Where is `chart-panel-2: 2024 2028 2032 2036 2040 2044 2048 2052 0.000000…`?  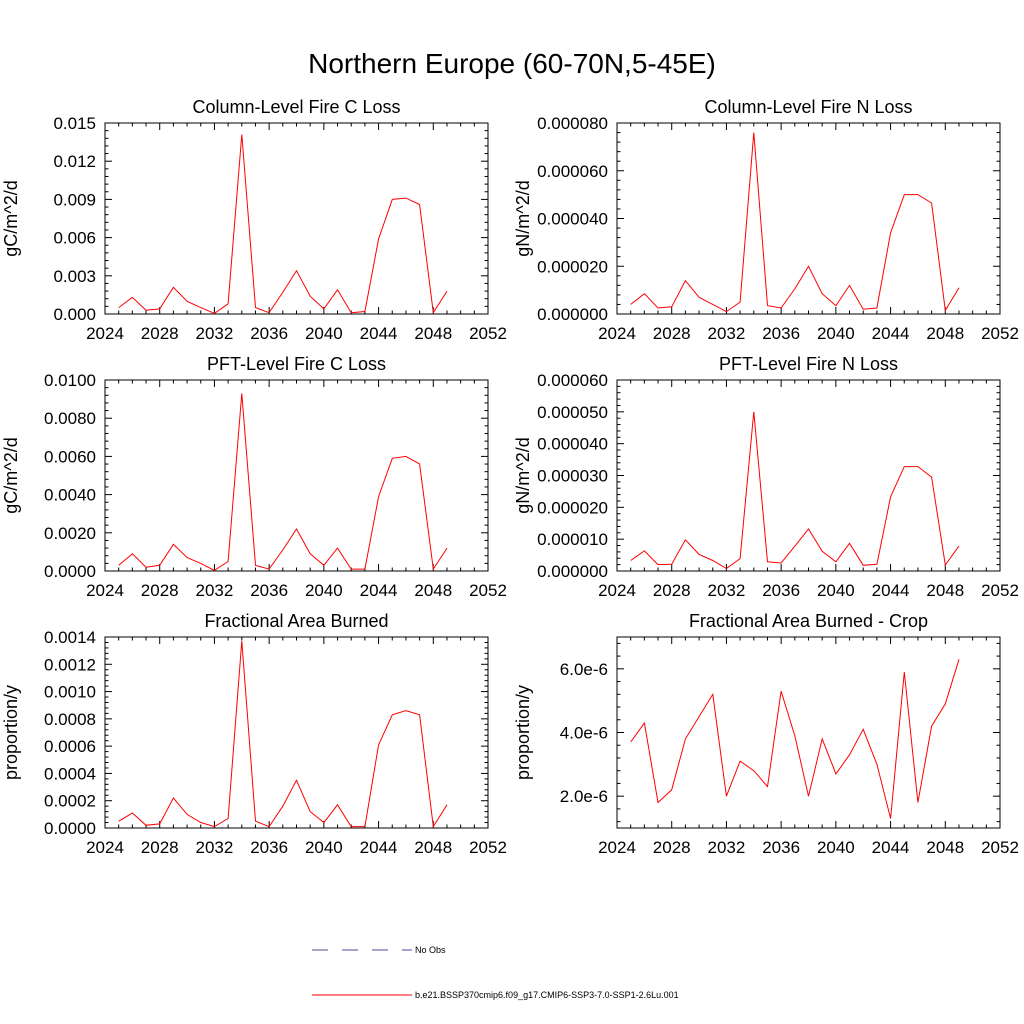
chart-panel-2: 2024 2028 2032 2036 2040 2044 2048 2052 0.000000… is located at coordinates (766, 220).